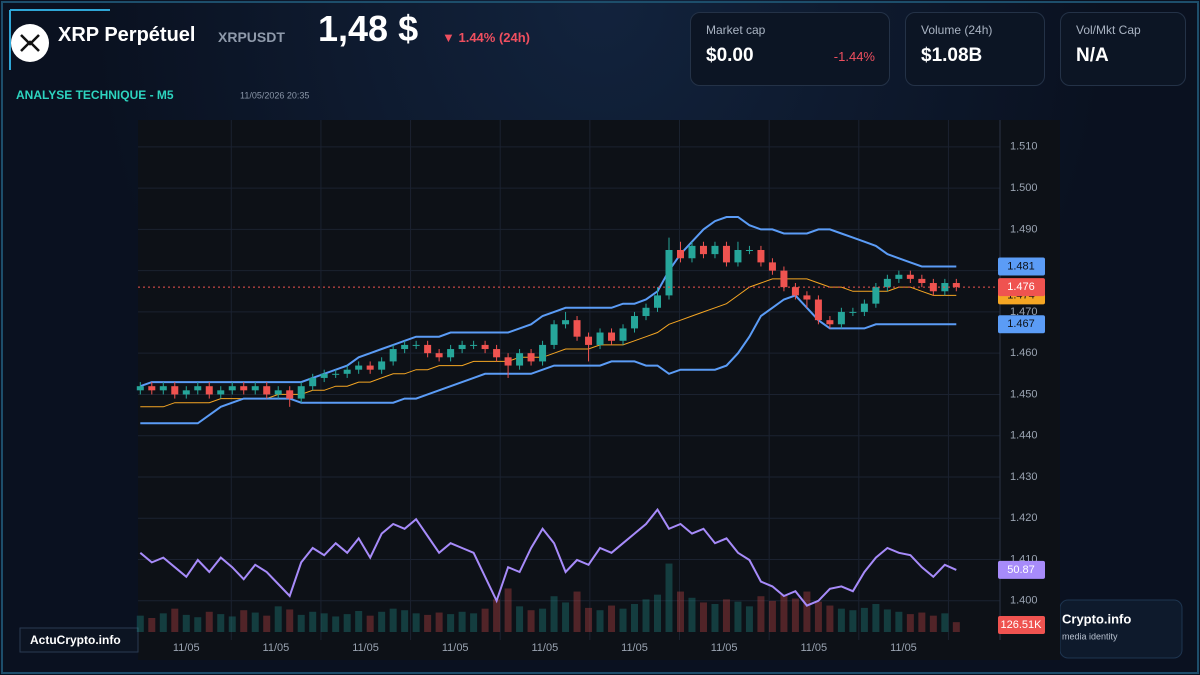 This screenshot has width=1200, height=675. What do you see at coordinates (1024, 394) in the screenshot?
I see `y-tick-label: 1.450` at bounding box center [1024, 394].